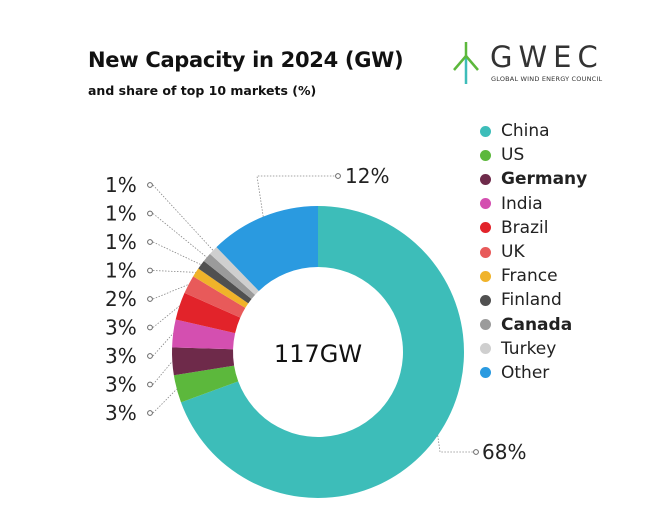 The height and width of the screenshot is (508, 671). Describe the element at coordinates (121, 242) in the screenshot. I see `value-label-finland: 1%` at that location.